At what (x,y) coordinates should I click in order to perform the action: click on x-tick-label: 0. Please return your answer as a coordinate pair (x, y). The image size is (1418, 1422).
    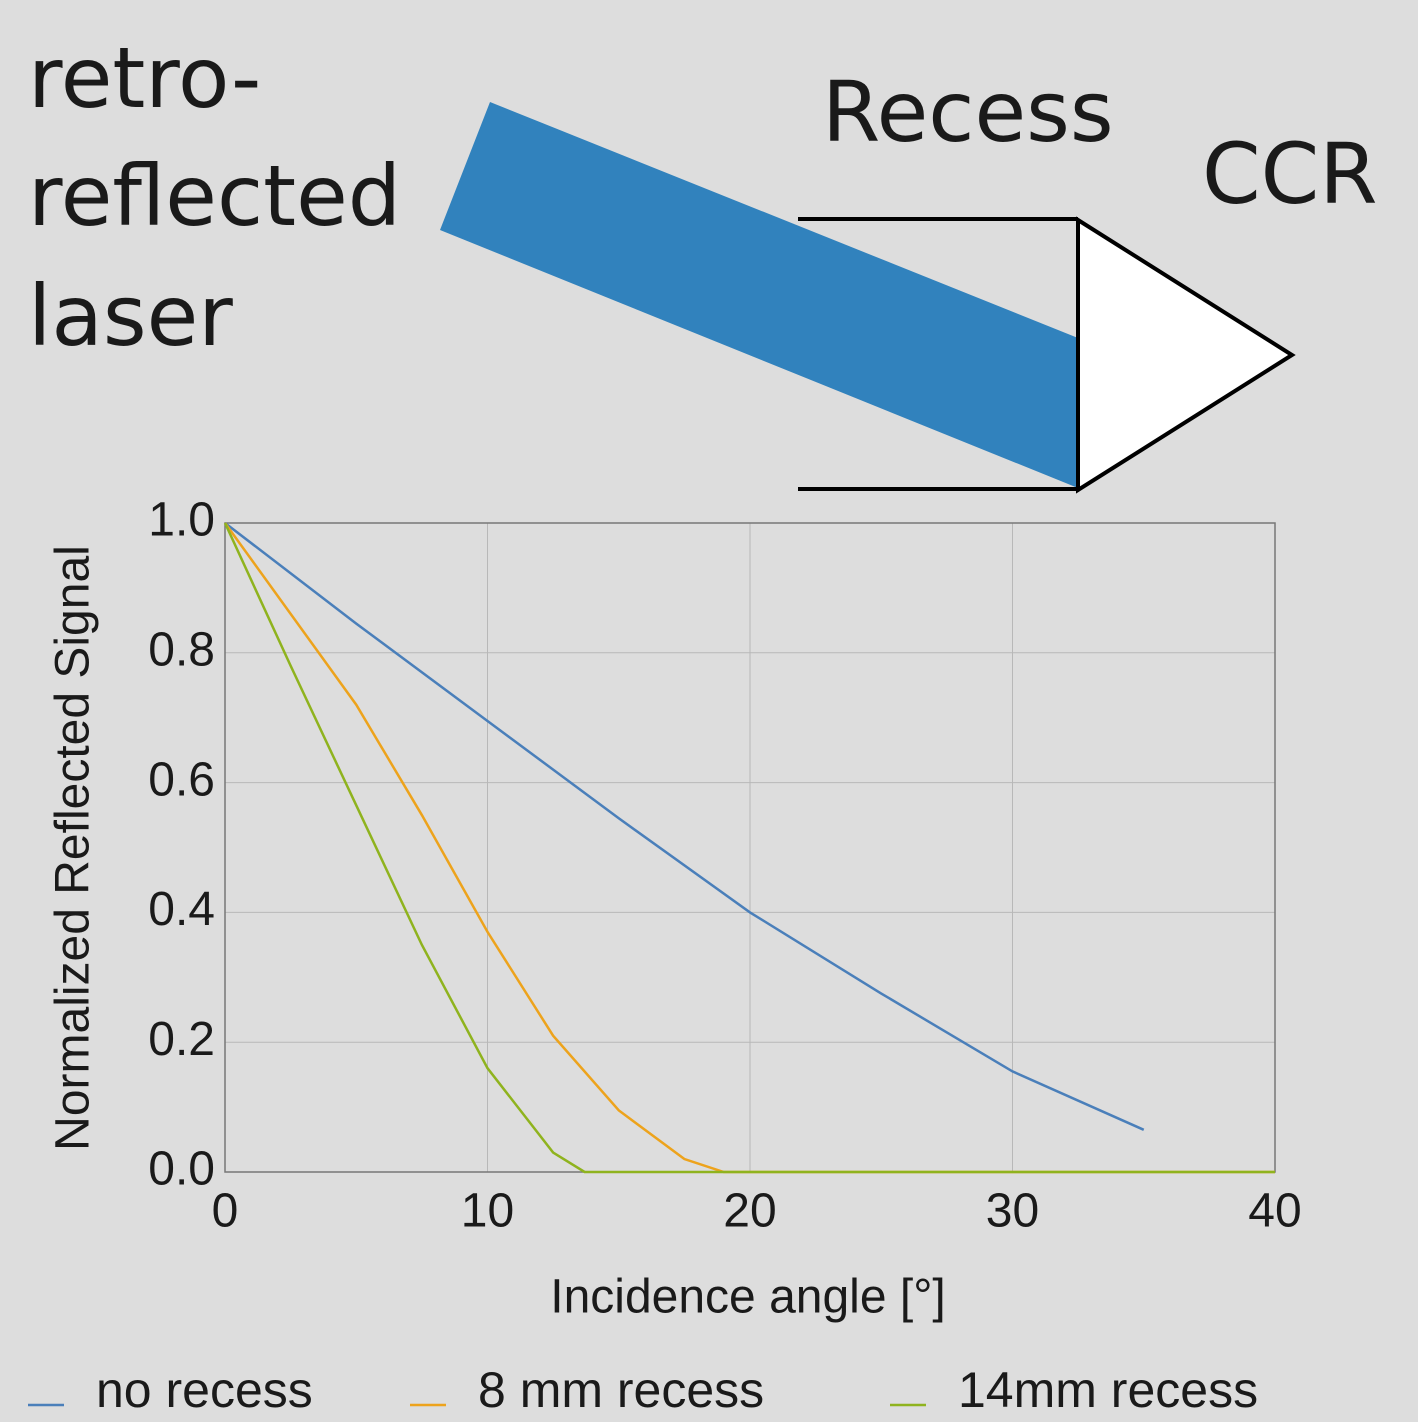
    Looking at the image, I should click on (225, 1211).